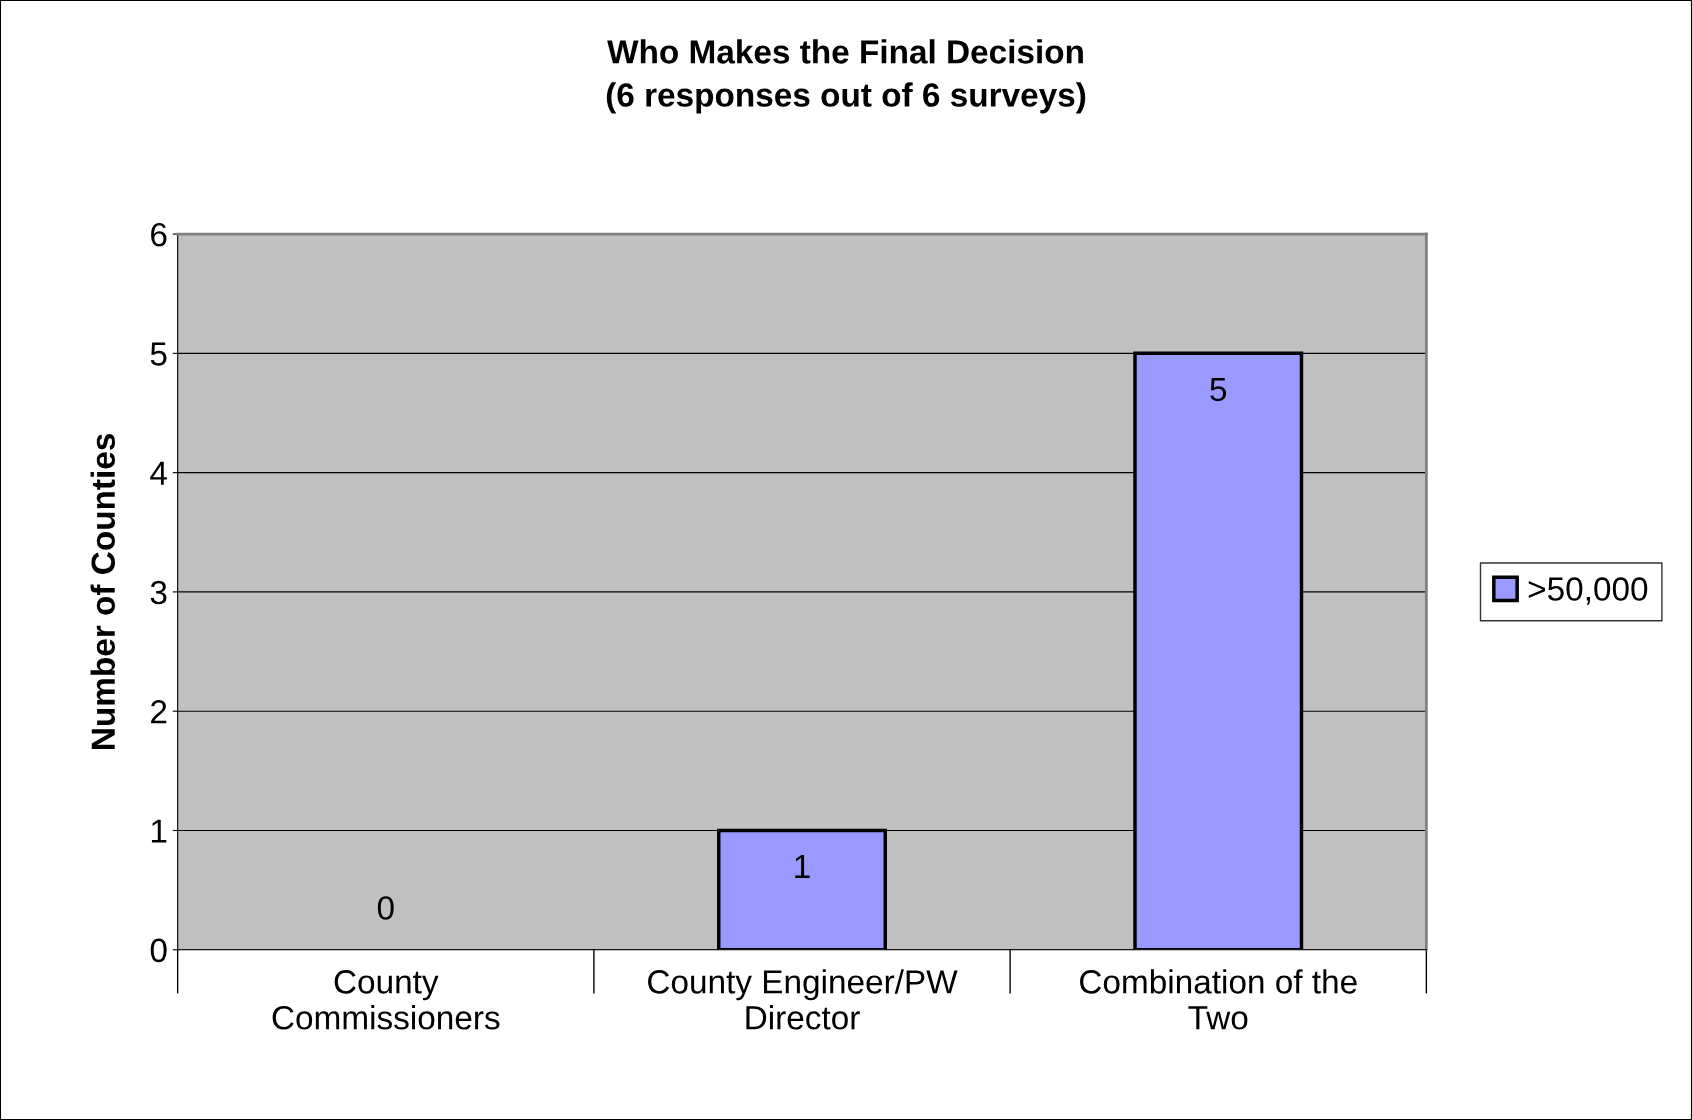 The width and height of the screenshot is (1692, 1120). I want to click on y-tick-label: 1, so click(159, 831).